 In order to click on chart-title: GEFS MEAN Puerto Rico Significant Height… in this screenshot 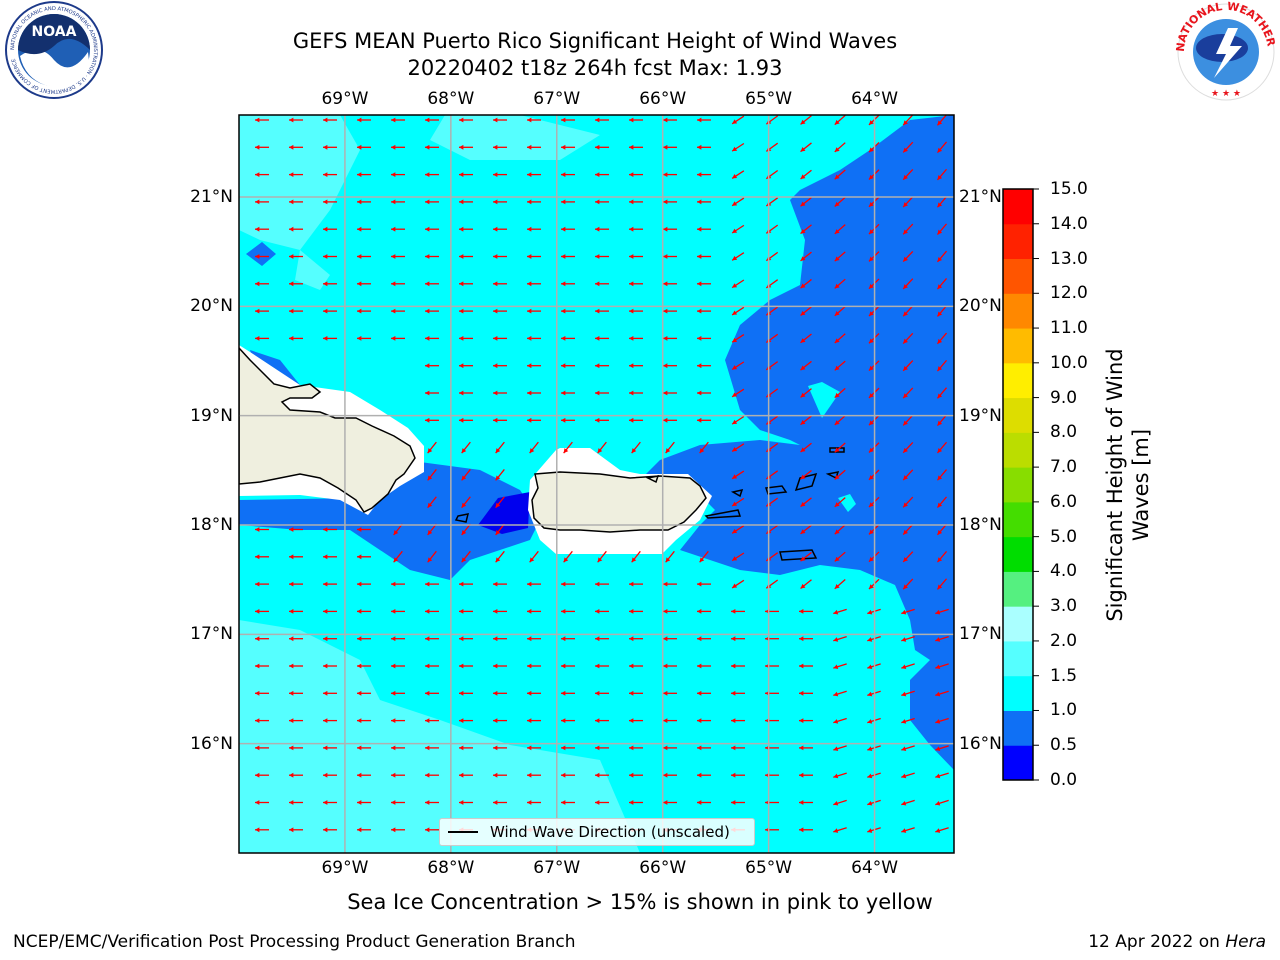, I will do `click(595, 55)`.